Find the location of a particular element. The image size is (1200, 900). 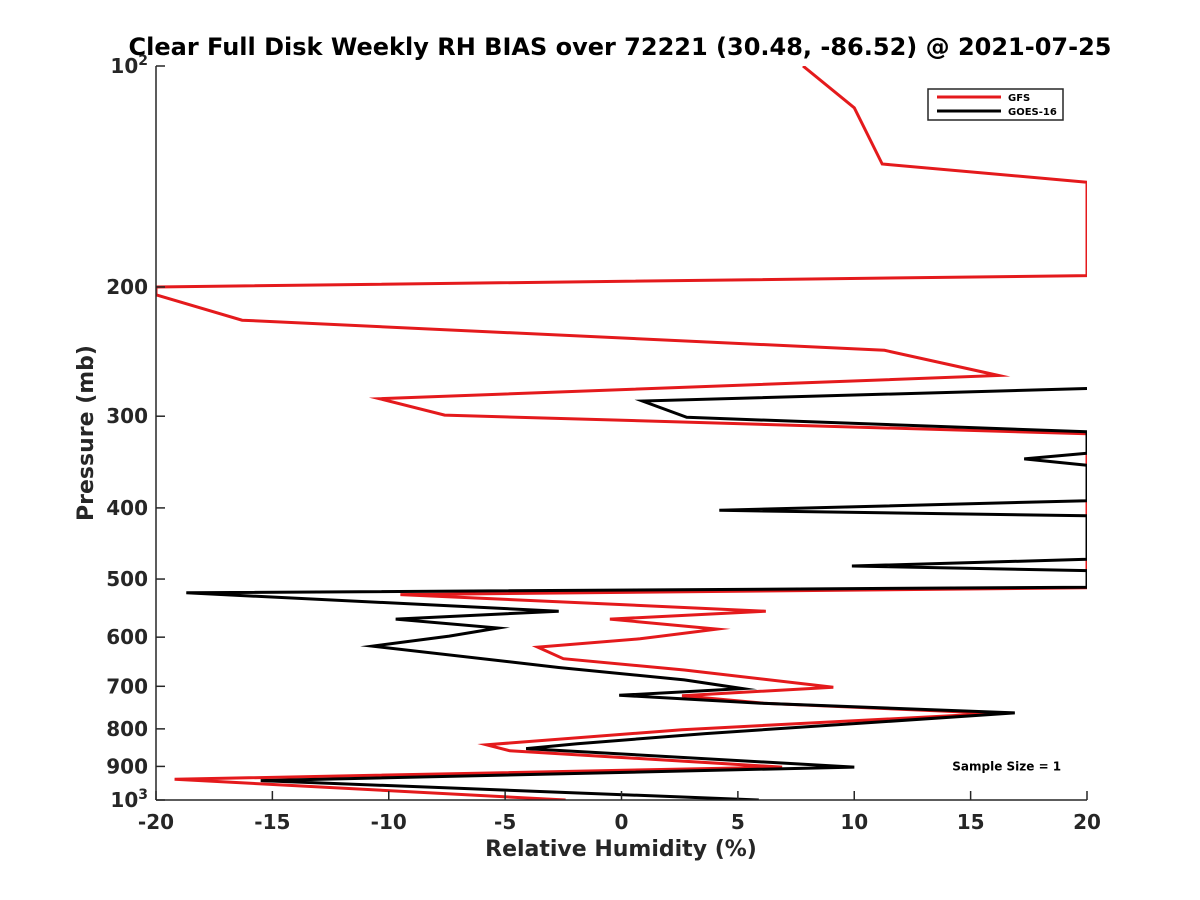

y-tick-label: 300 is located at coordinates (127, 416).